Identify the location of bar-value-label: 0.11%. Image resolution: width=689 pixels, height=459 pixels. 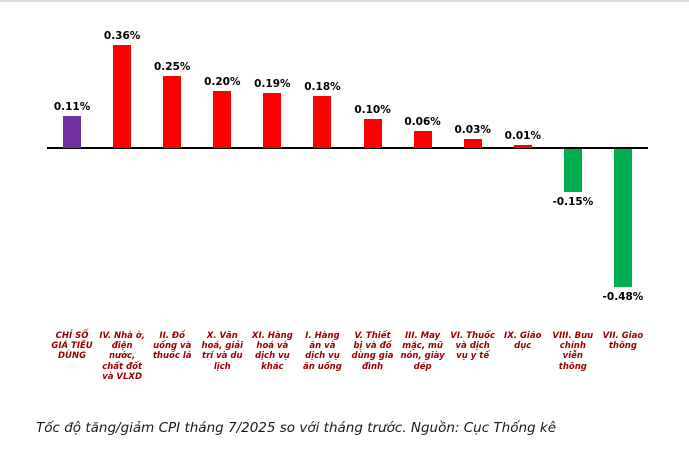
(72, 107).